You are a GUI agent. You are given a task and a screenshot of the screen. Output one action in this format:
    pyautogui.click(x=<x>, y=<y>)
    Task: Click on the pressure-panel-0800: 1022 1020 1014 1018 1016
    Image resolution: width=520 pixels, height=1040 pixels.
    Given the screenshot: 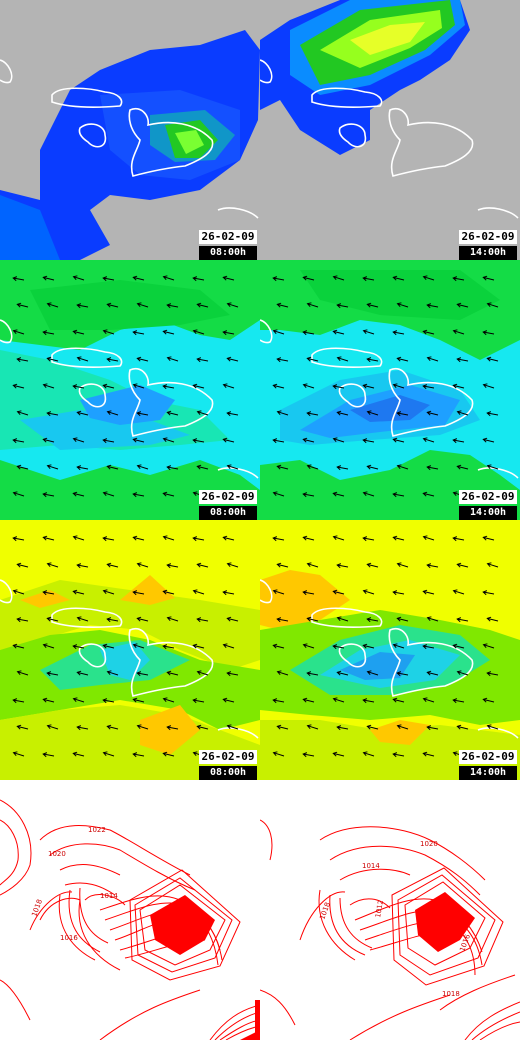 What is the action you would take?
    pyautogui.click(x=130, y=910)
    